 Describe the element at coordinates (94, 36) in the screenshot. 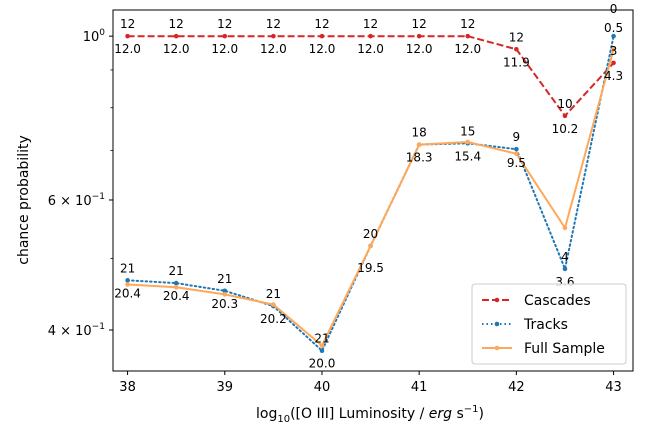

I see `y-tick-label: 100` at that location.